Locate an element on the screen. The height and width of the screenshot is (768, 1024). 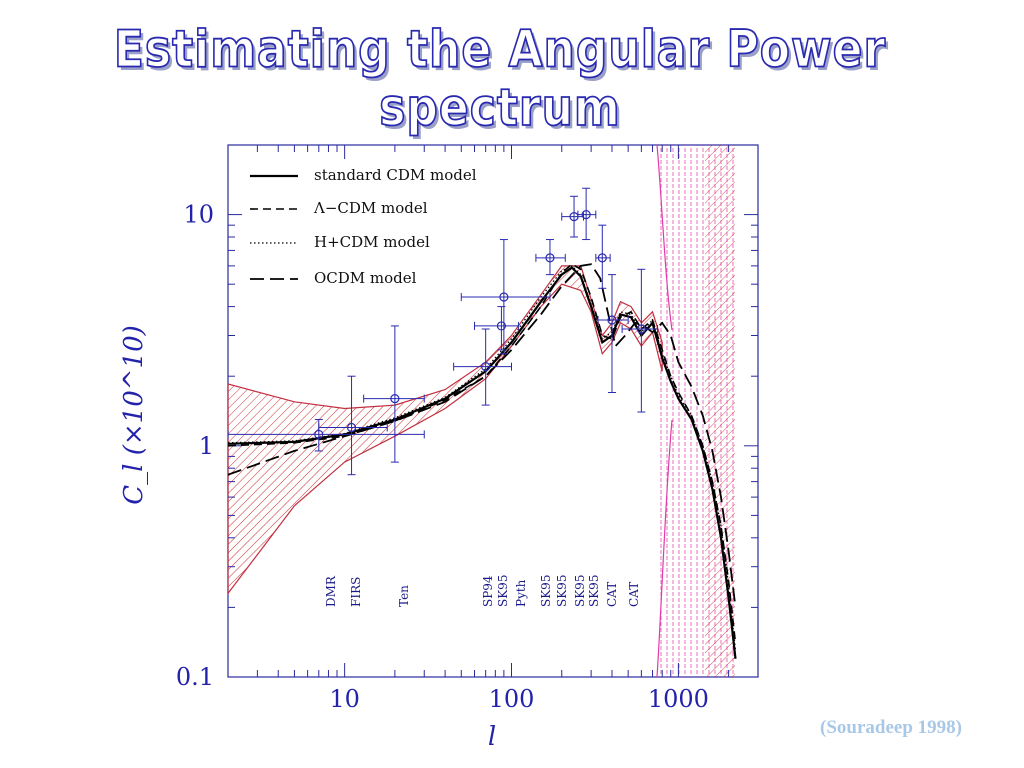
legend-label-3: OCDM model is located at coordinates (365, 278).